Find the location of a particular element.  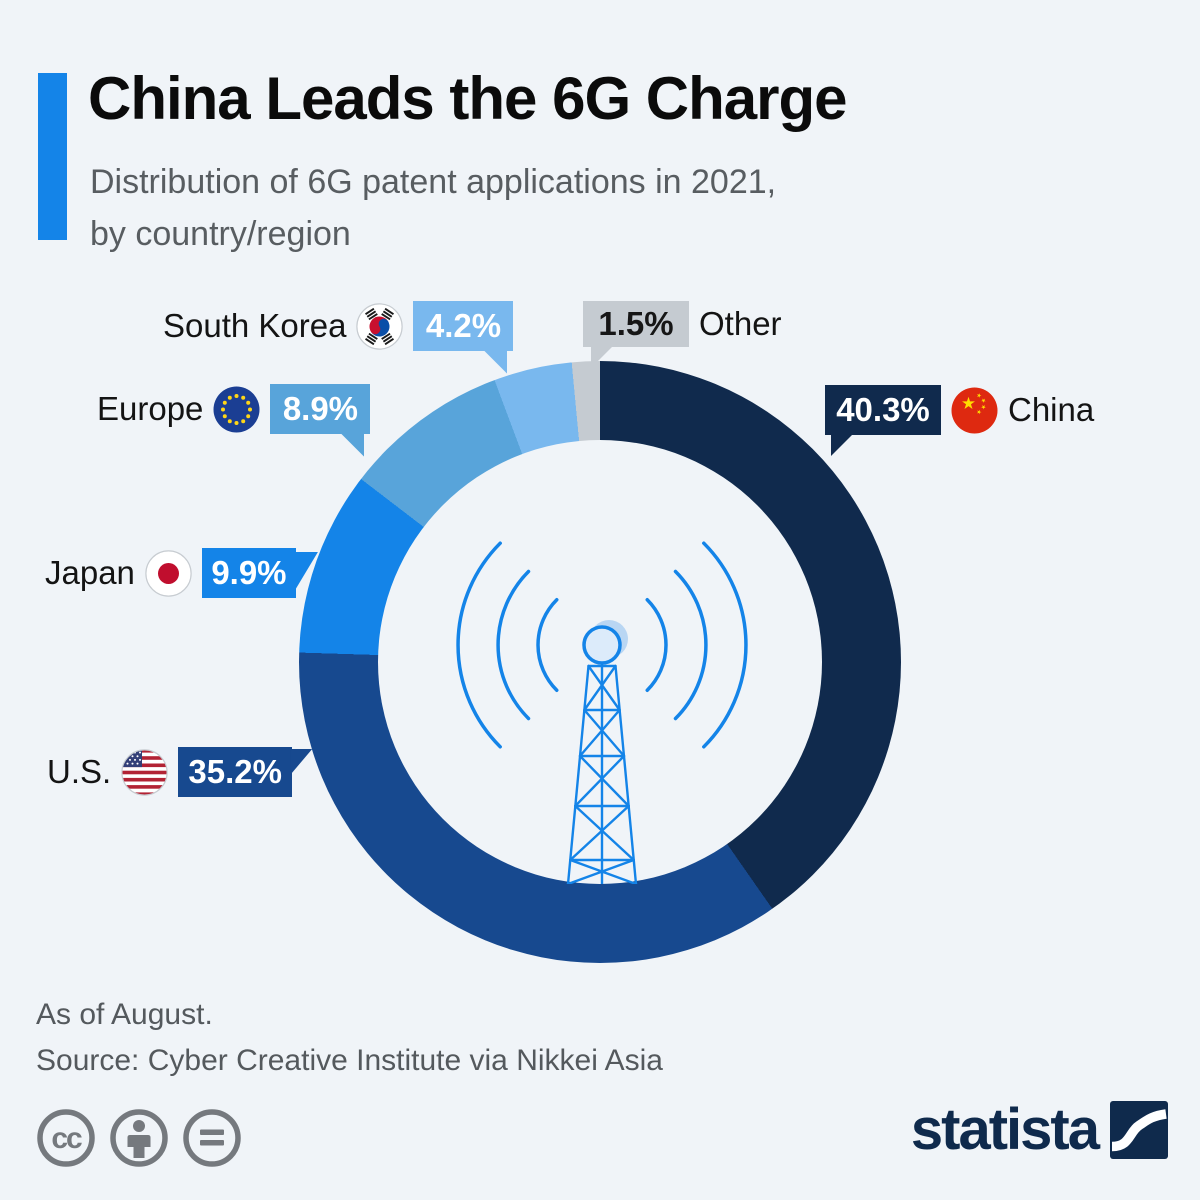

value-bubble-other: 1.5% is located at coordinates (636, 334).